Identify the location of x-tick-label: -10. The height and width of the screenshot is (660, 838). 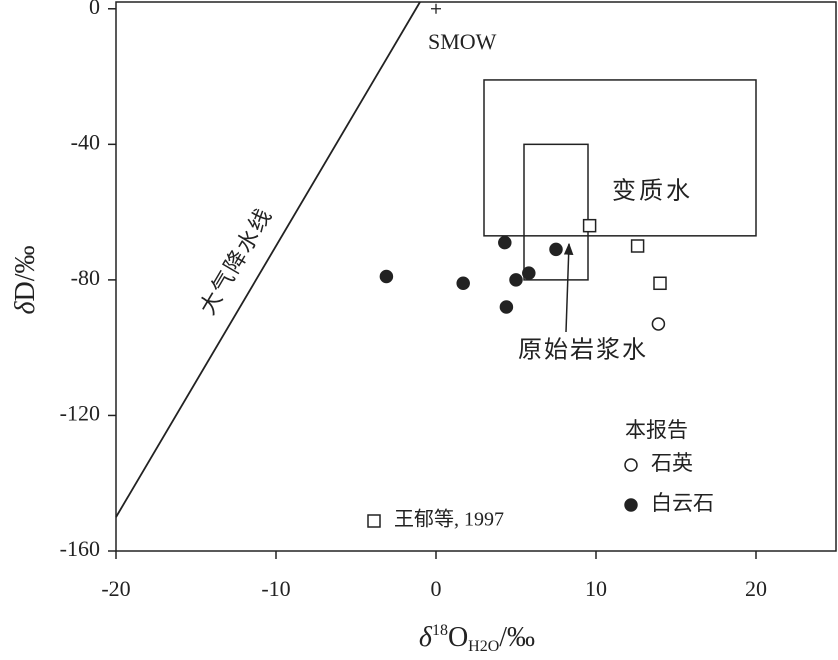
(275, 588).